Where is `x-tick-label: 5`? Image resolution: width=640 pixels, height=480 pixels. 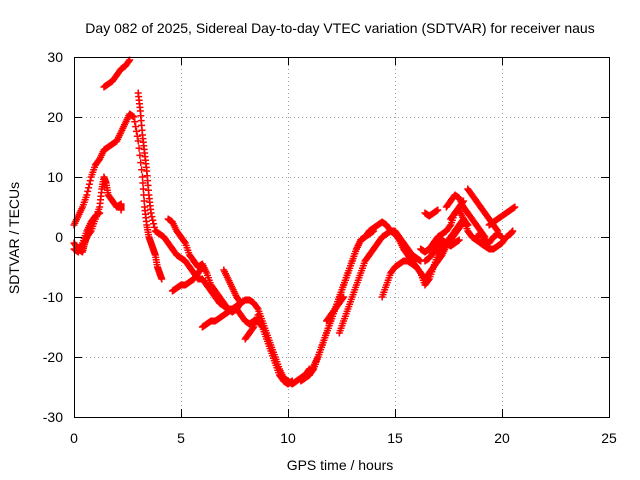 x-tick-label: 5 is located at coordinates (181, 438).